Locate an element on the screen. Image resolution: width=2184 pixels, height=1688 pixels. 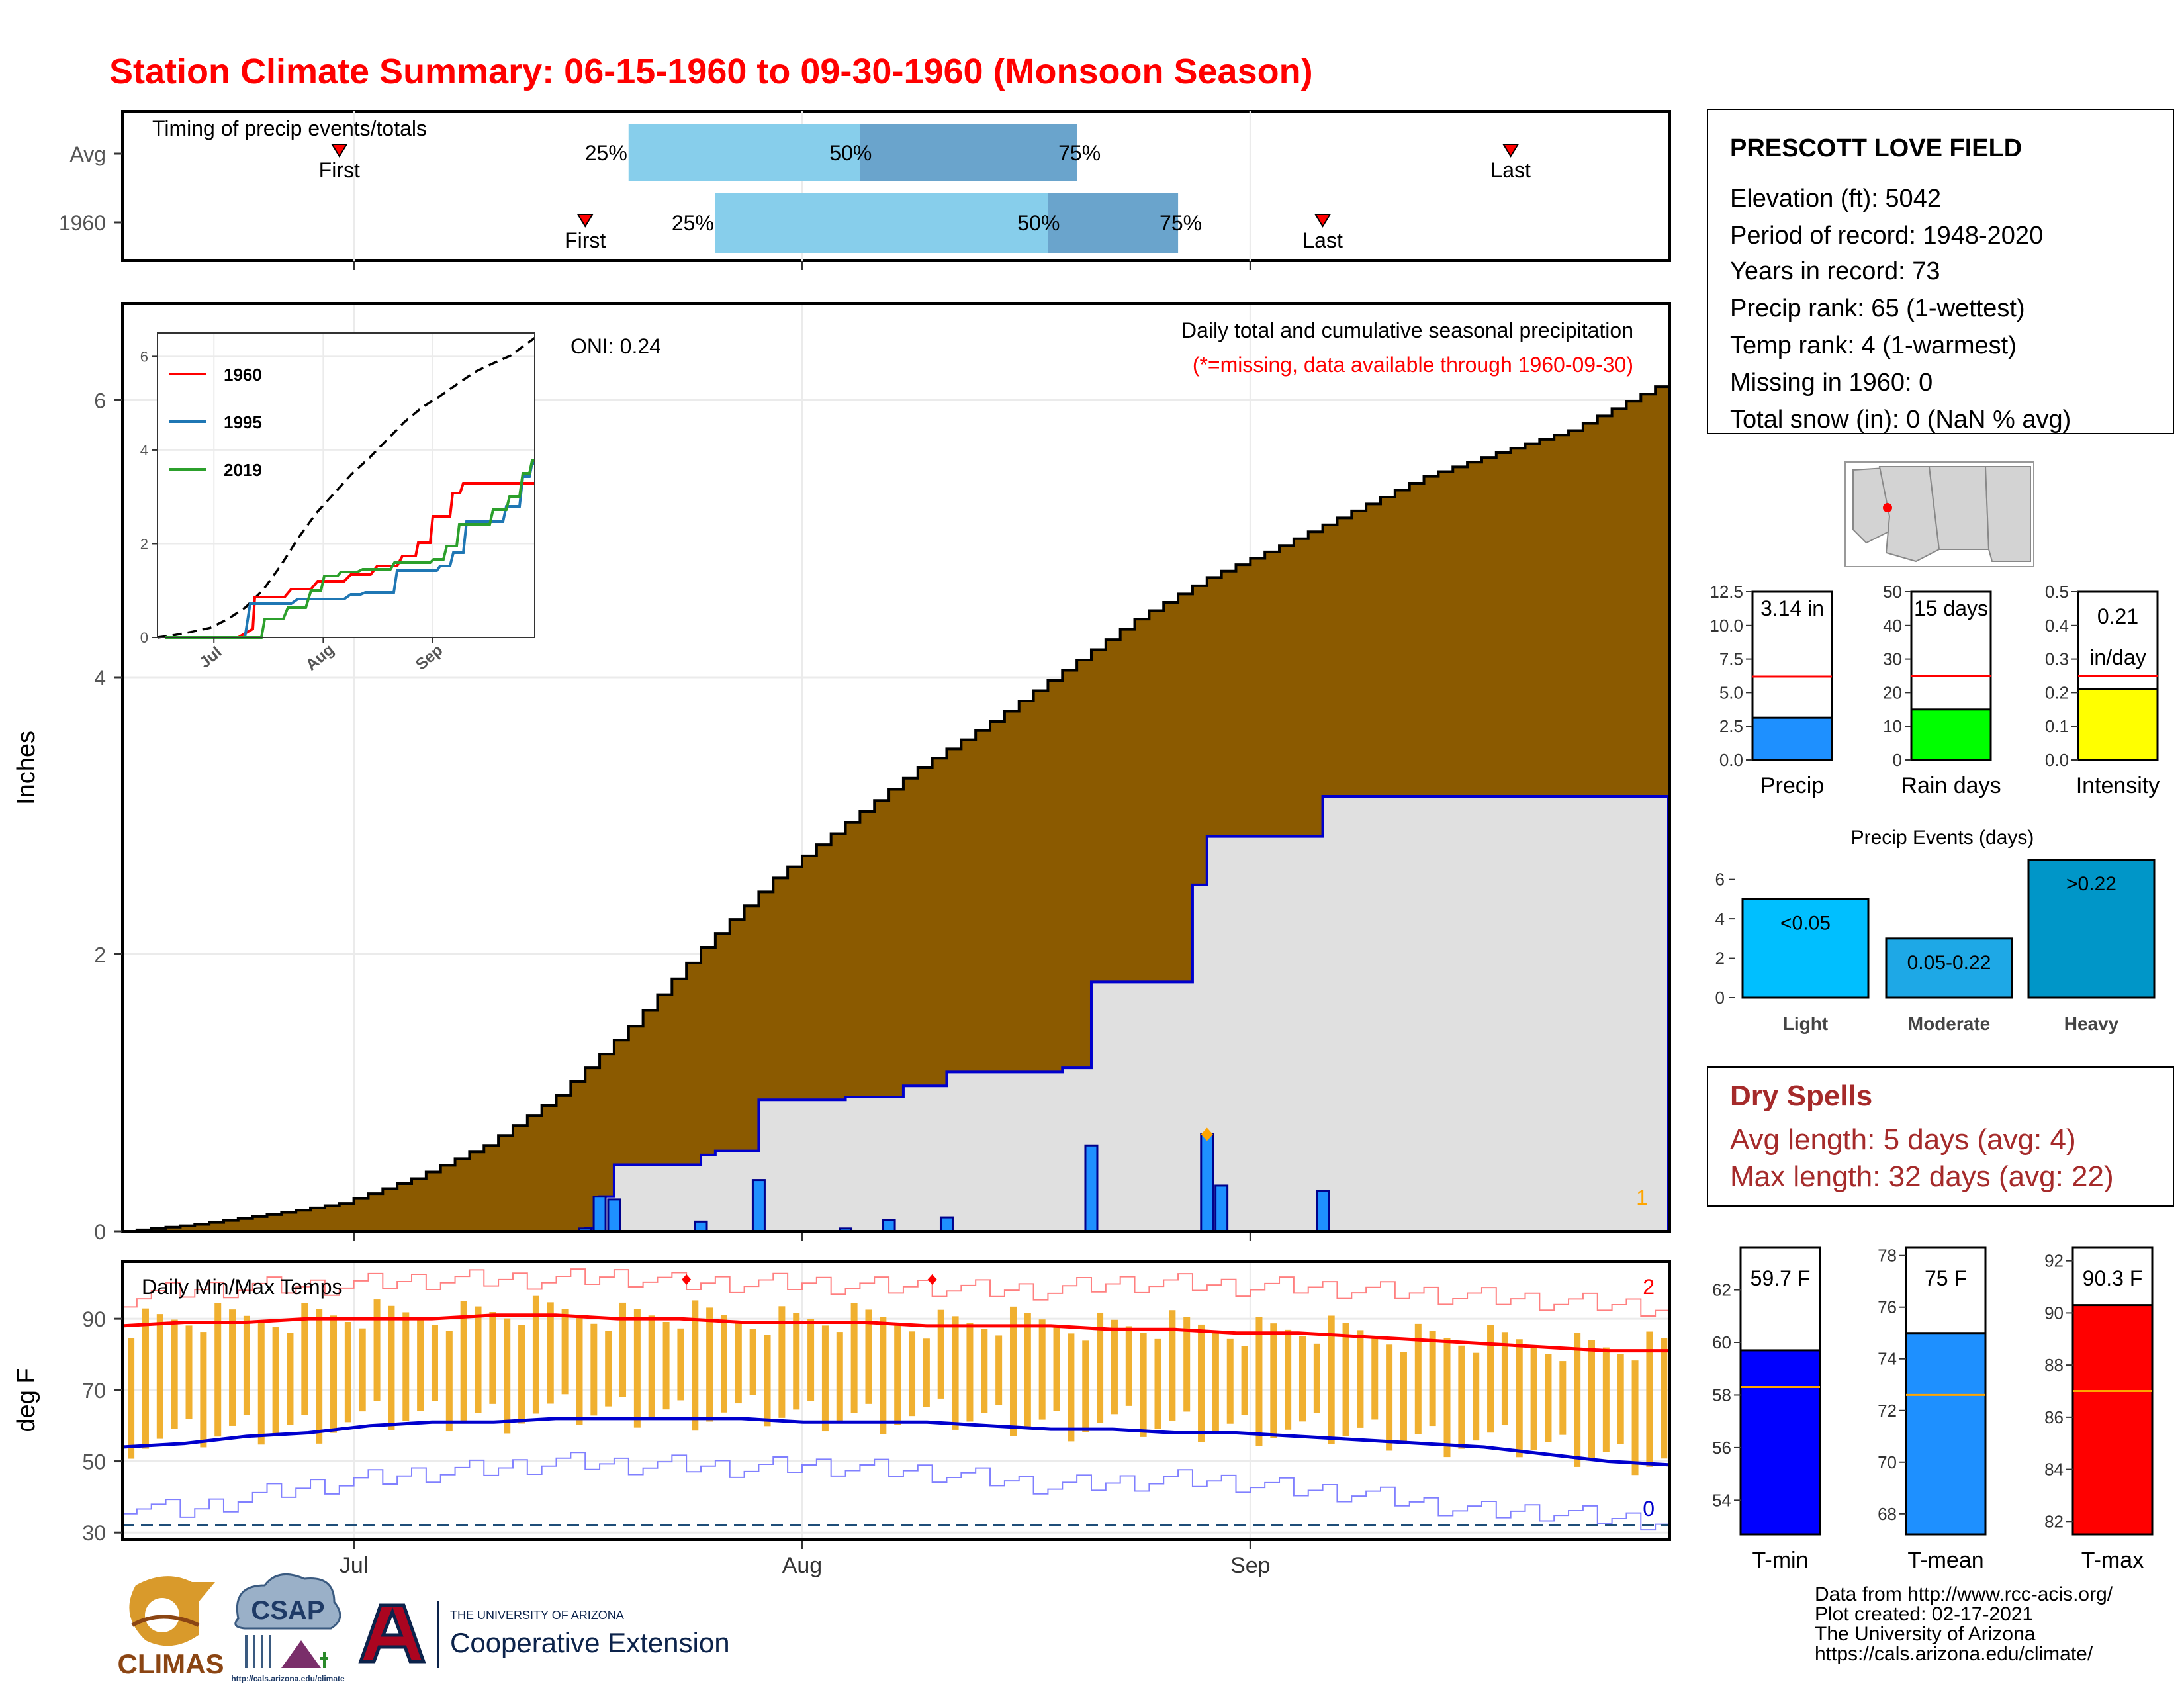
csap-logo: CSAP http://cals.arizona.edu/climate is located at coordinates (288, 1628).